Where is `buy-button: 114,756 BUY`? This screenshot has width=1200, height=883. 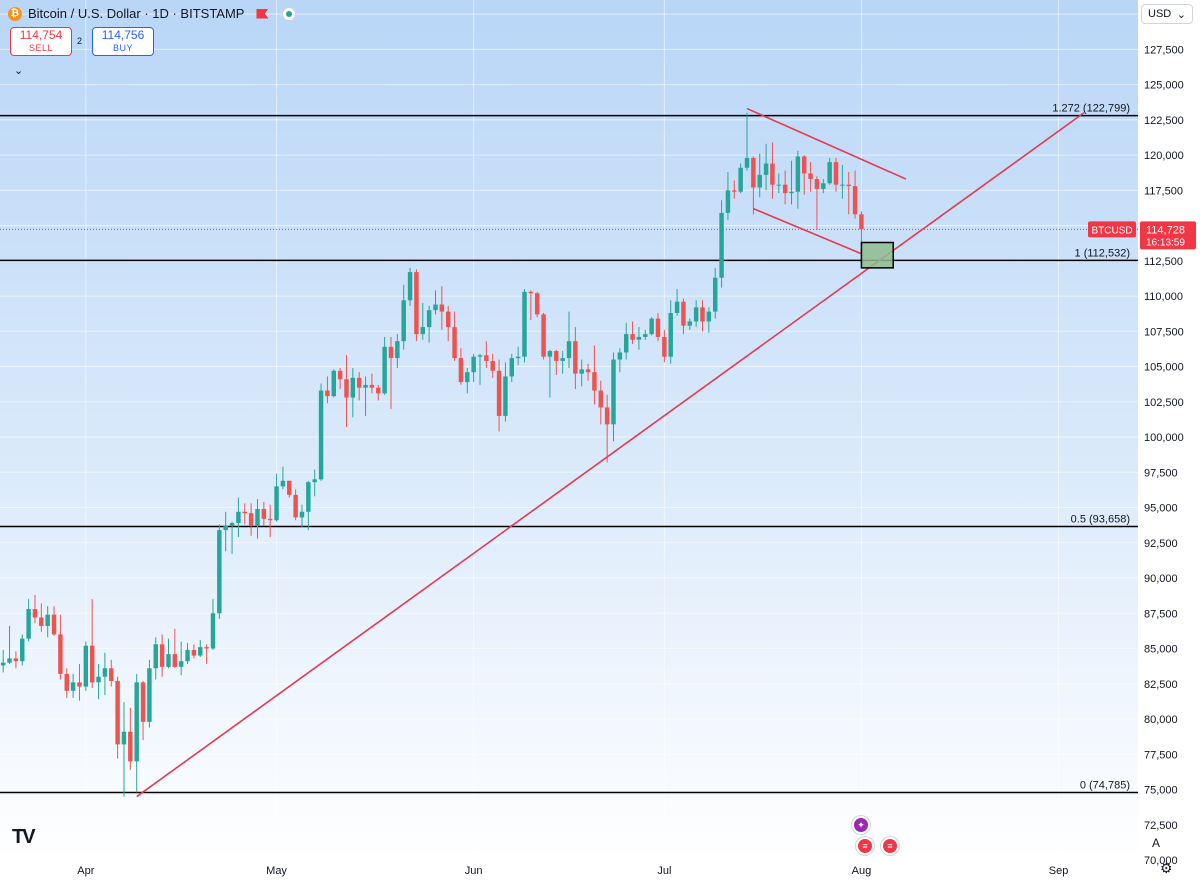
buy-button: 114,756 BUY is located at coordinates (123, 41).